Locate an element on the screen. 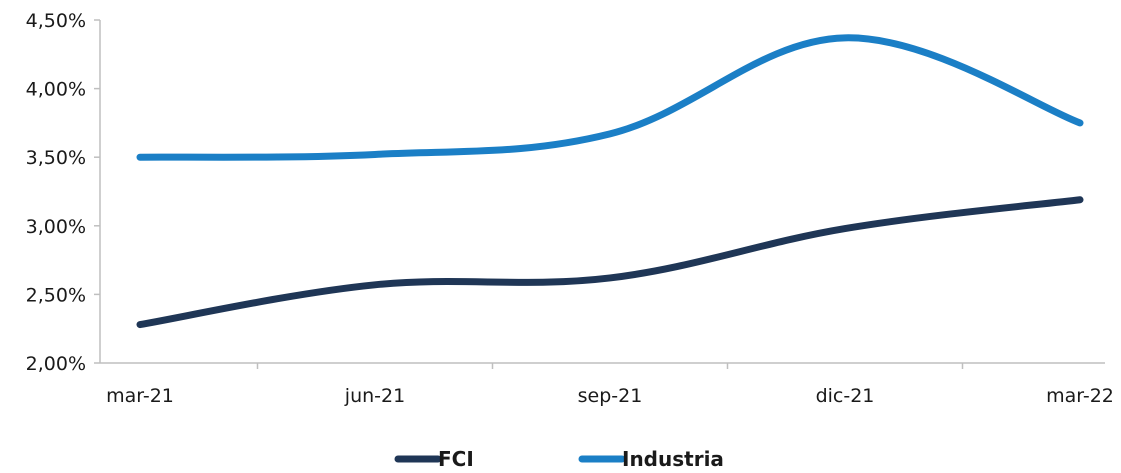 The image size is (1121, 473). x-tick-label: sep-21 is located at coordinates (610, 396).